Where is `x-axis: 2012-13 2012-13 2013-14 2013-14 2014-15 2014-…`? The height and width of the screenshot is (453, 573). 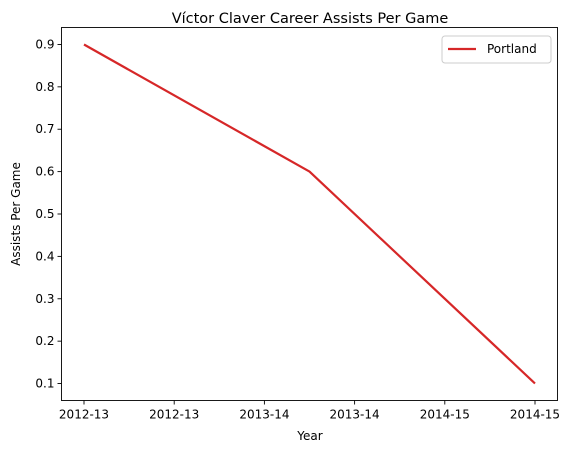
x-axis: 2012-13 2012-13 2013-14 2013-14 2014-15 2014-… is located at coordinates (309, 411).